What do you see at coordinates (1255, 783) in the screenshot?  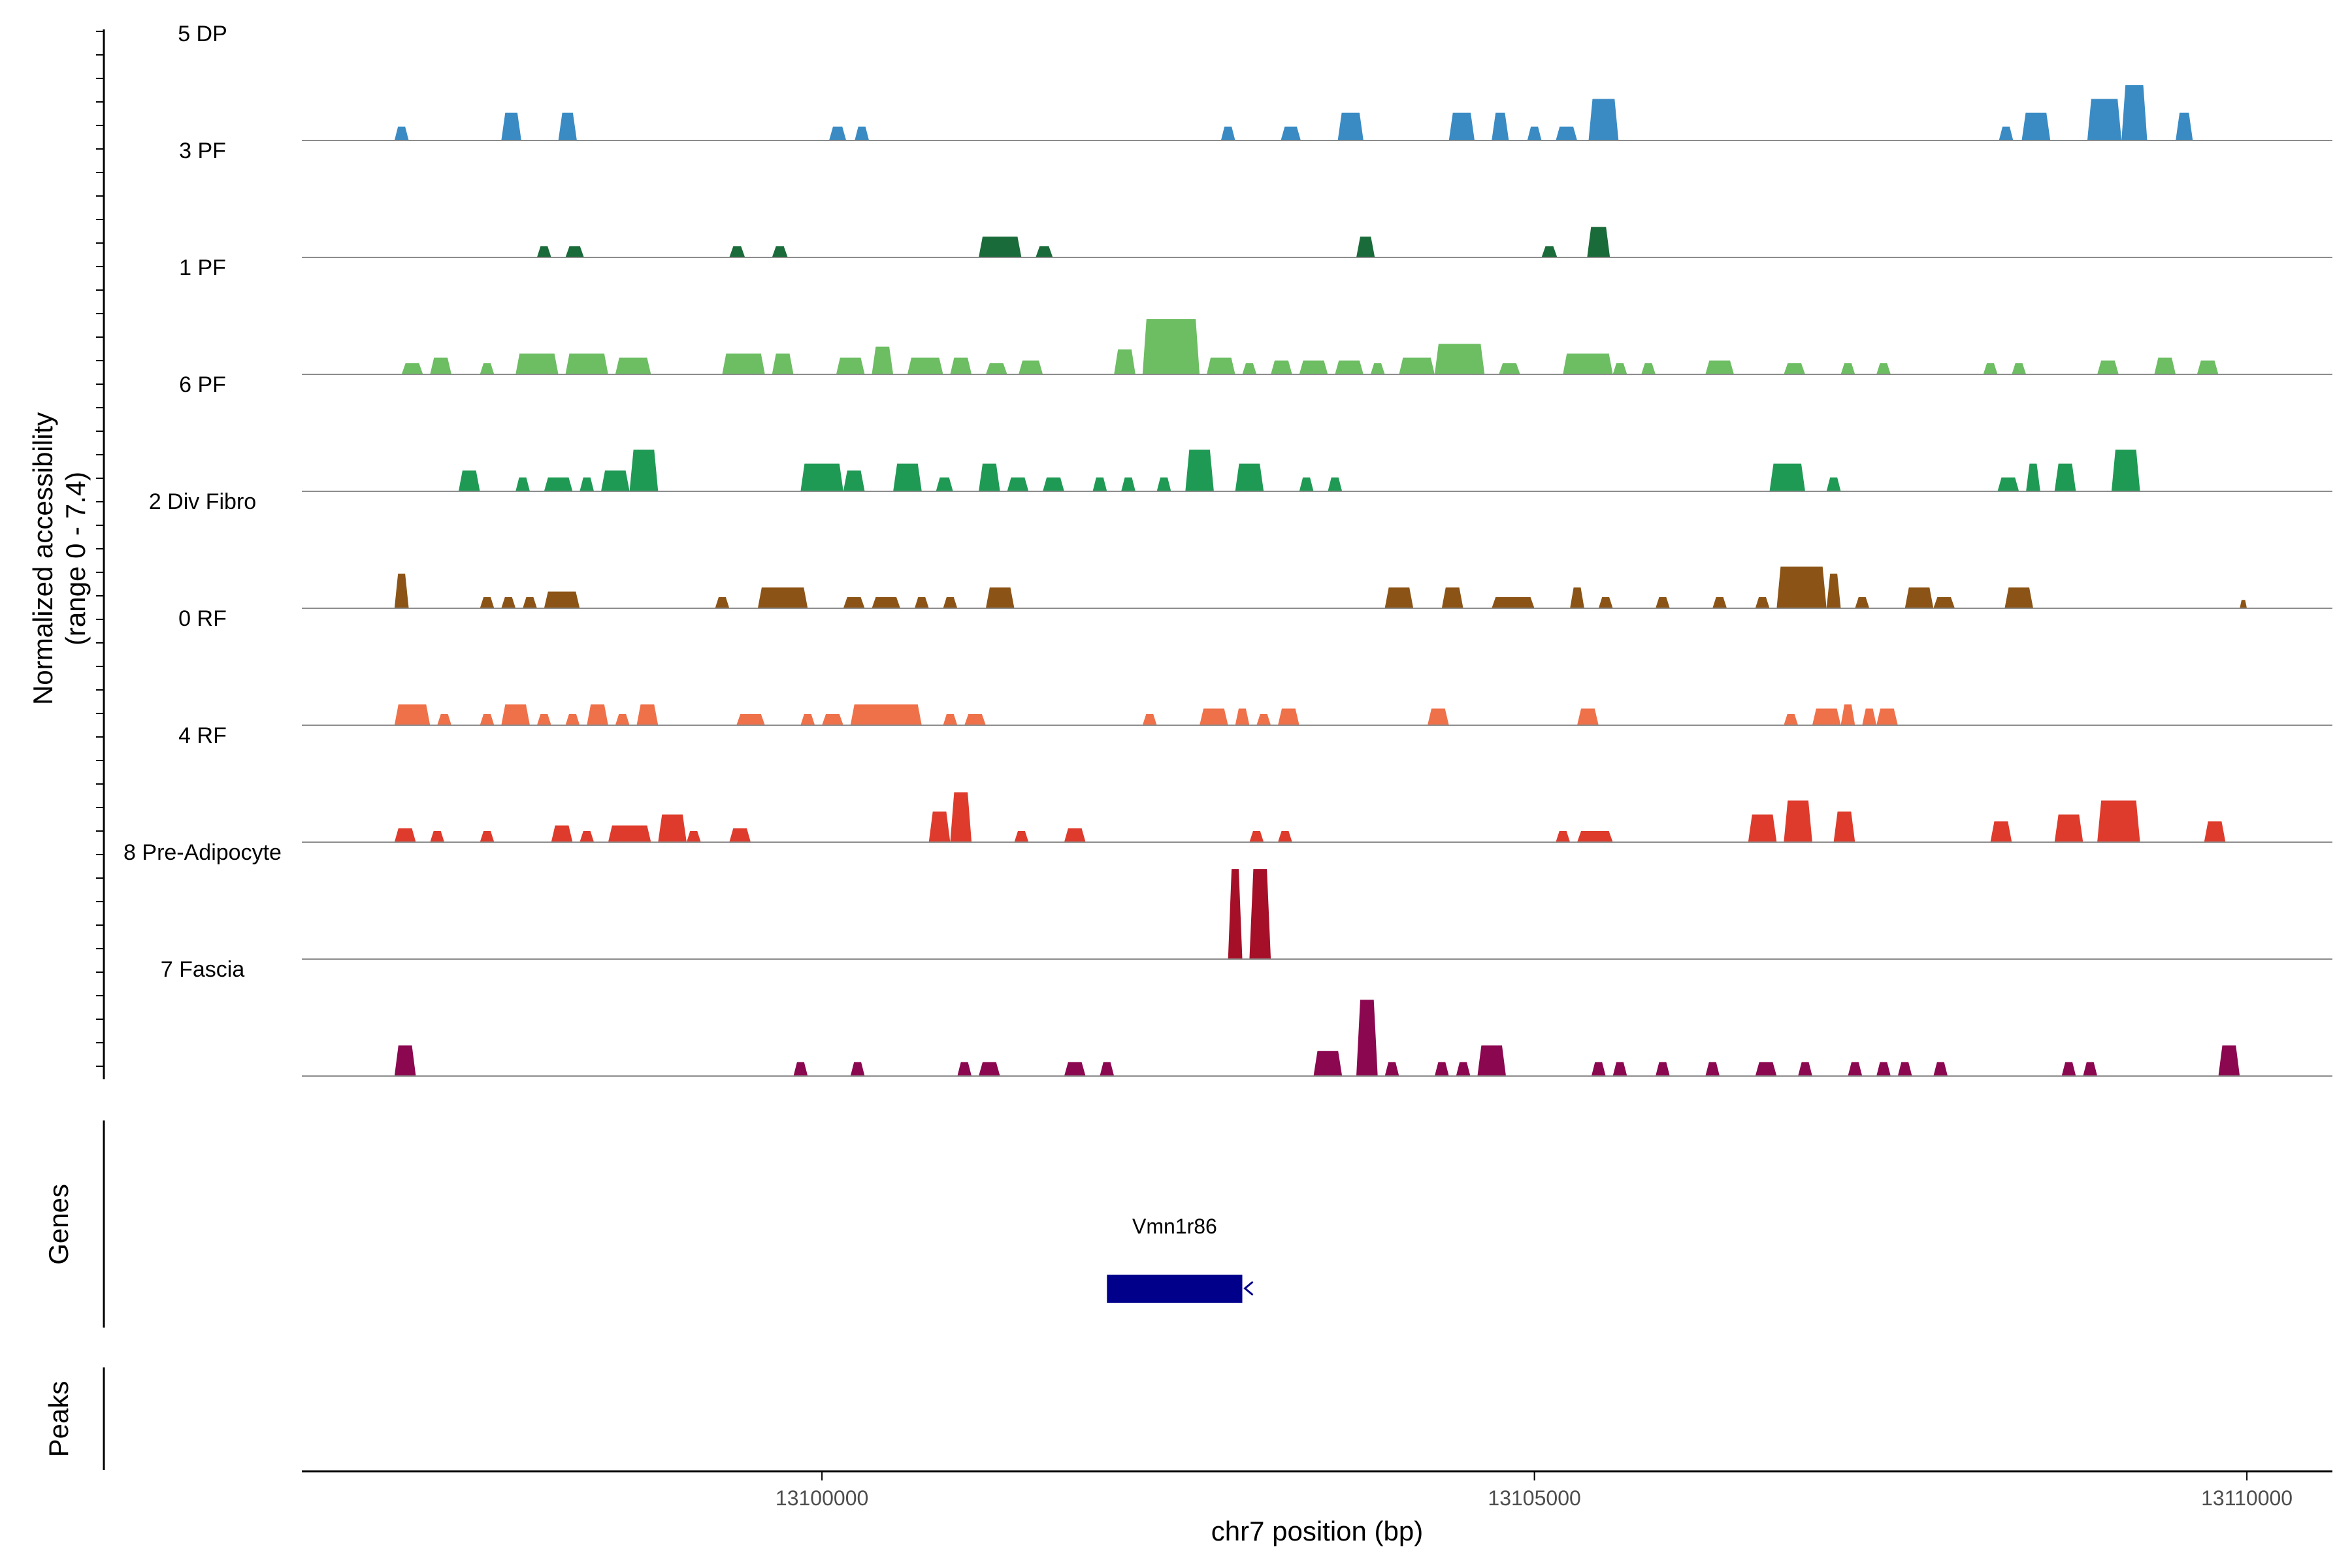 I see `track-4-rf: 4 RF` at bounding box center [1255, 783].